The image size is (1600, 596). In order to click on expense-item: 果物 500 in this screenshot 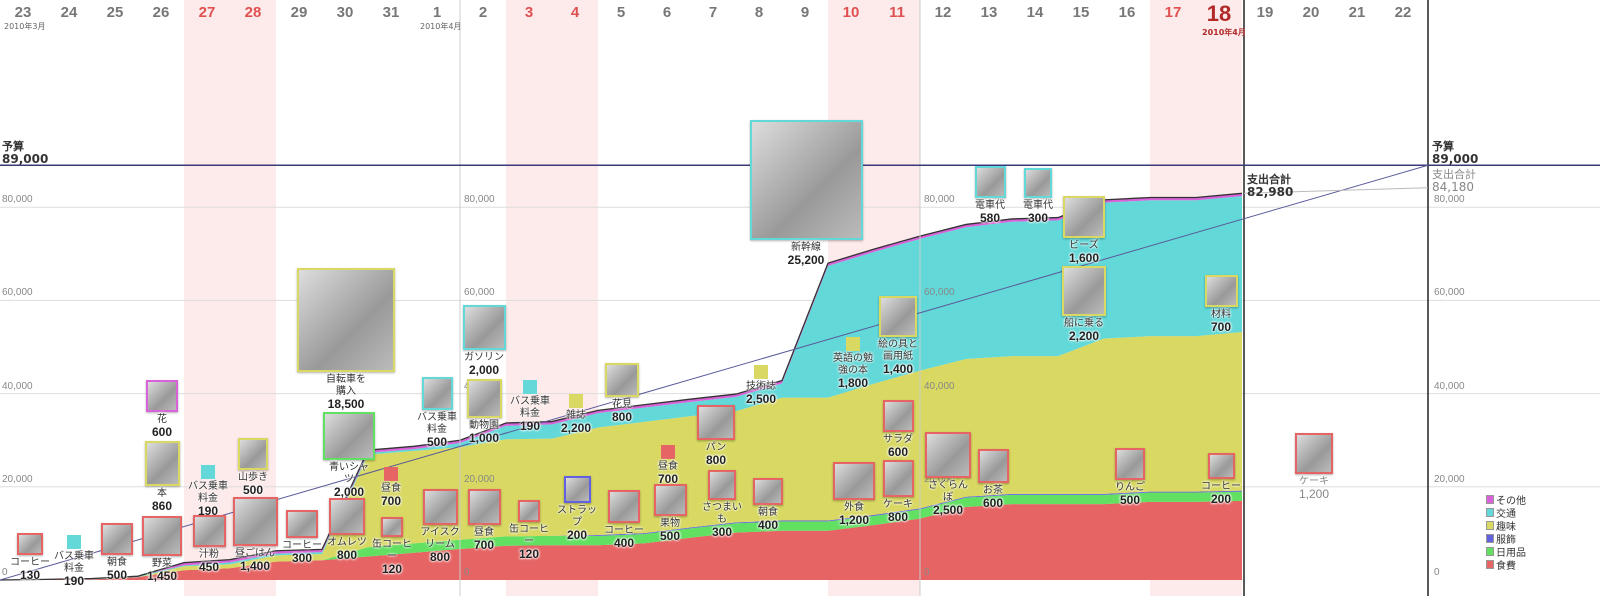, I will do `click(670, 513)`.